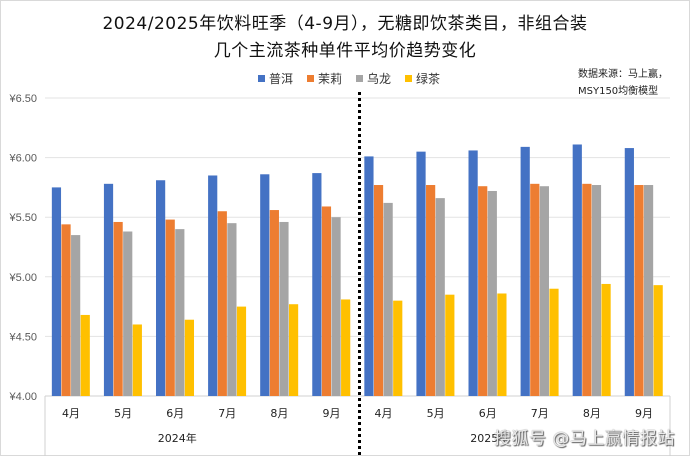 This screenshot has height=456, width=690. What do you see at coordinates (489, 438) in the screenshot?
I see `group-label: 2025年` at bounding box center [489, 438].